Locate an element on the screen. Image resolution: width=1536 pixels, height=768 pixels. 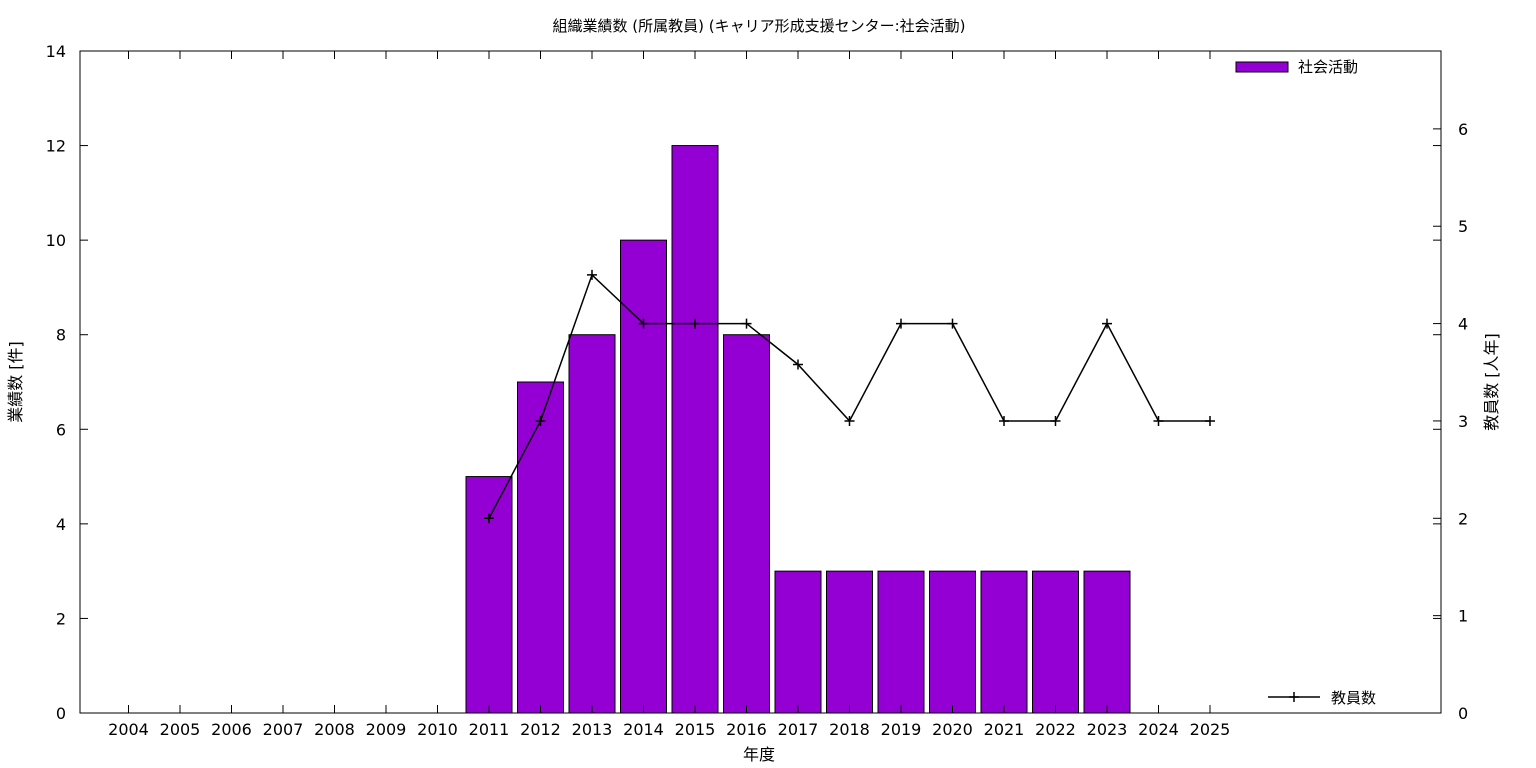
x-tick-label-2013: 2013 is located at coordinates (592, 729).